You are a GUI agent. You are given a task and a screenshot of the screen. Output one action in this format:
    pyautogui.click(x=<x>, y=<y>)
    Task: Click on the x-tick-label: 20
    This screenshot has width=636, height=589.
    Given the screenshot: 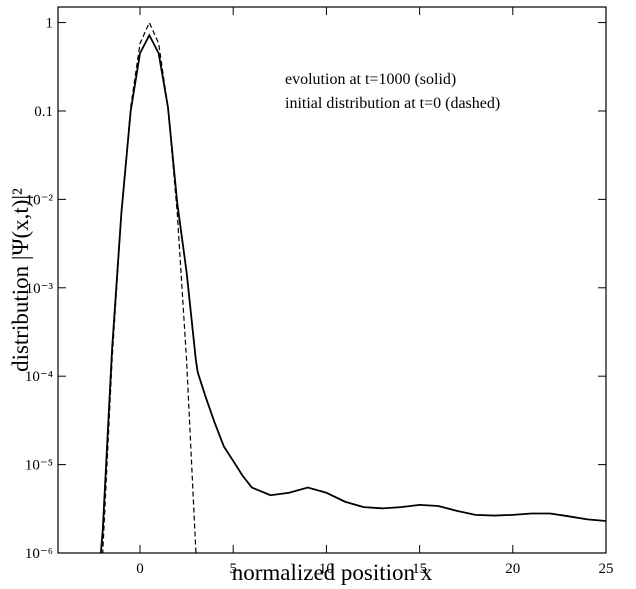 What is the action you would take?
    pyautogui.click(x=512, y=569)
    